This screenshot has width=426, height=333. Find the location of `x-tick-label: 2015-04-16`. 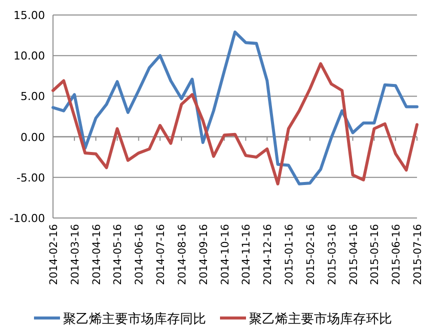

x-tick-label: 2015-04-16 is located at coordinates (354, 255).